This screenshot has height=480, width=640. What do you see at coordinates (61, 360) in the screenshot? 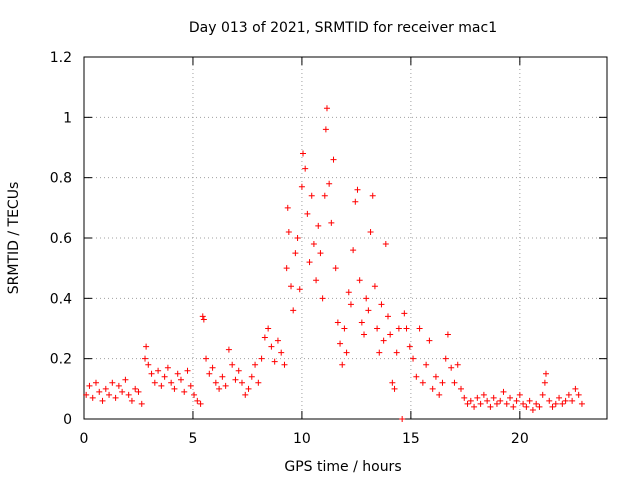
I see `y-tick-label: 0.2` at bounding box center [61, 360].